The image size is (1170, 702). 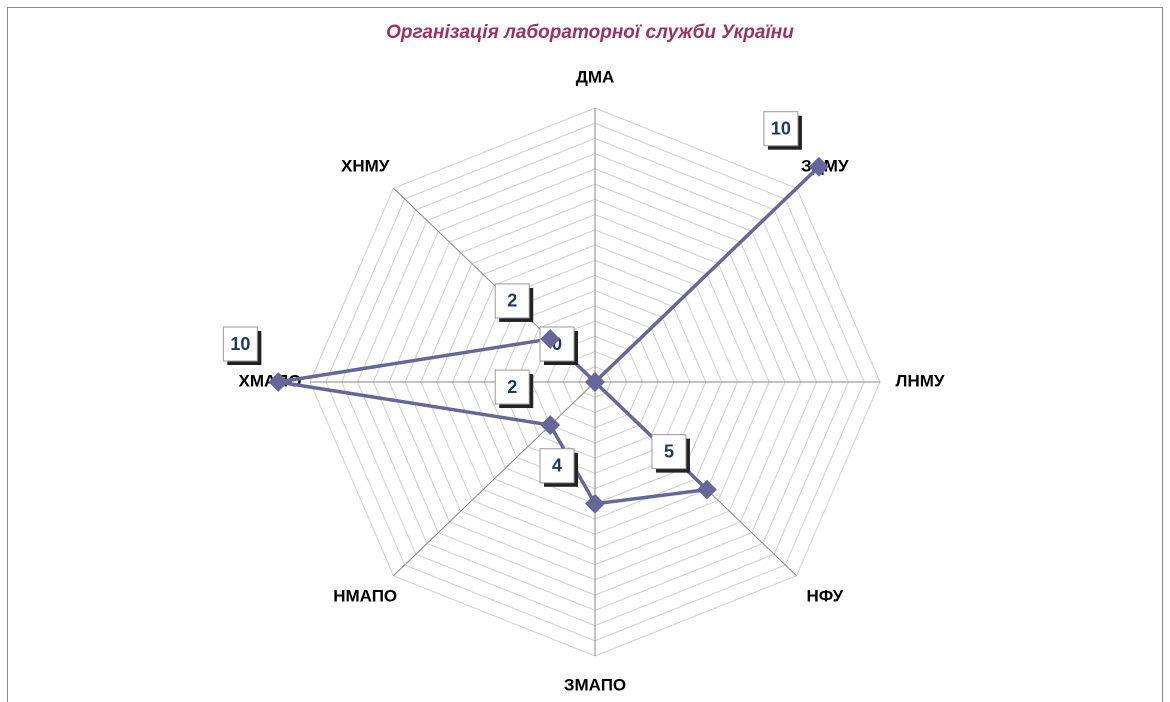 I want to click on data-label: 5, so click(x=669, y=451).